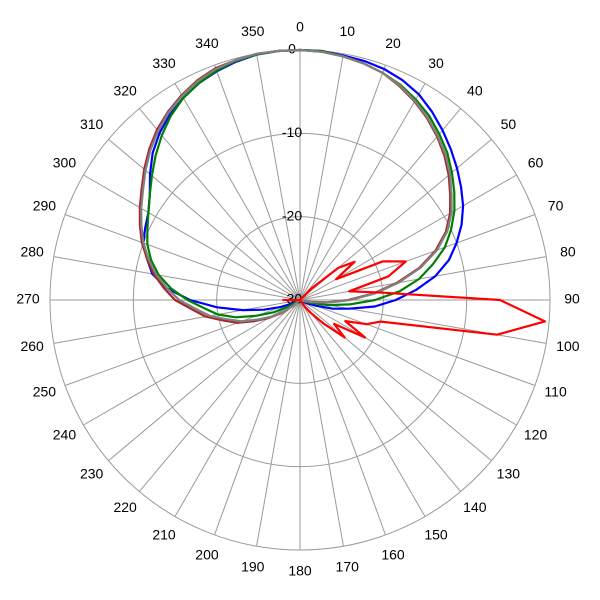  What do you see at coordinates (509, 124) in the screenshot?
I see `angle-tick-label: 50` at bounding box center [509, 124].